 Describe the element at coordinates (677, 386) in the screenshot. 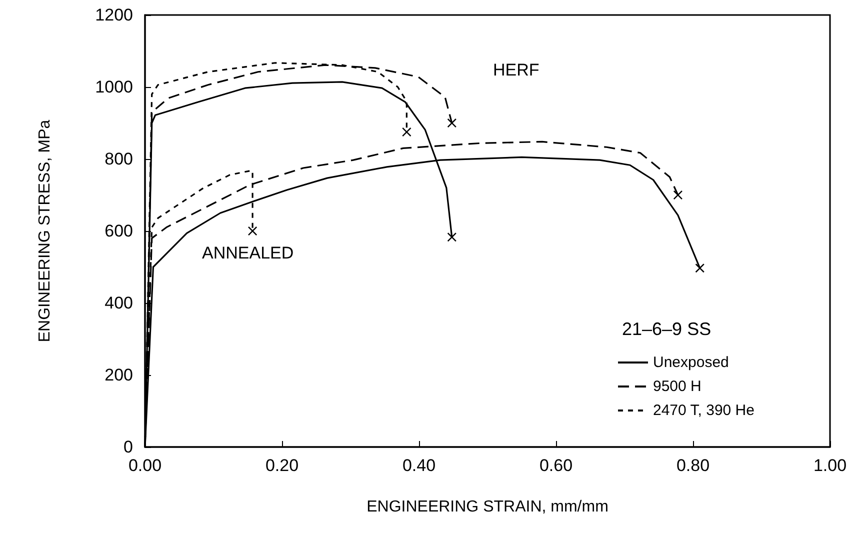

I see `legend-label: 9500 H` at that location.